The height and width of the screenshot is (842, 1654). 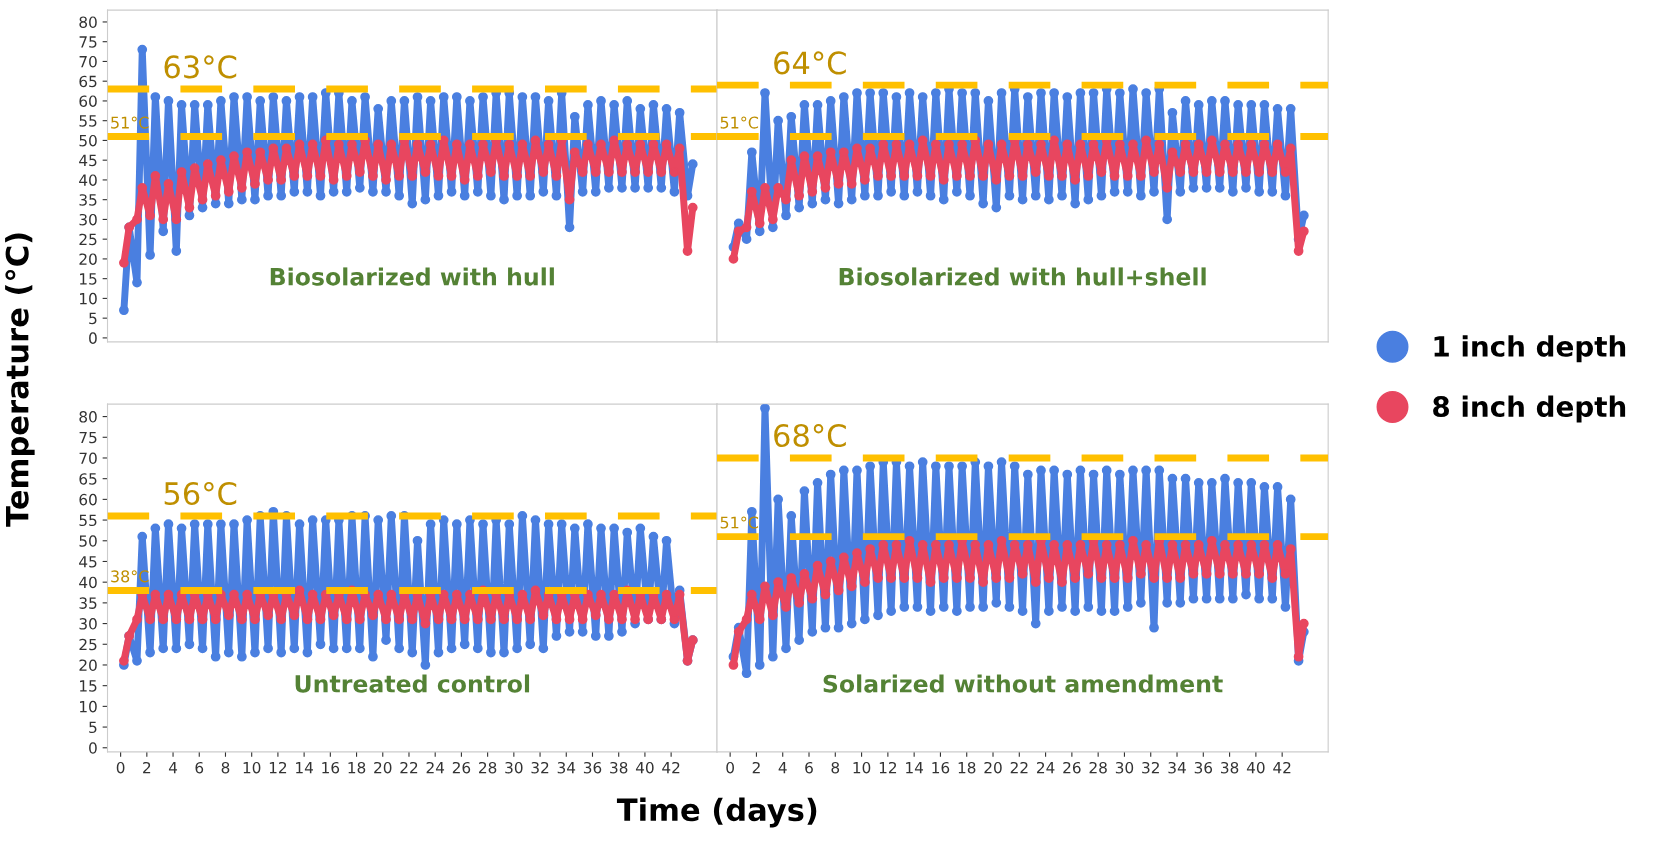 What do you see at coordinates (810, 63) in the screenshot?
I see `ref-line-label: 64°C` at bounding box center [810, 63].